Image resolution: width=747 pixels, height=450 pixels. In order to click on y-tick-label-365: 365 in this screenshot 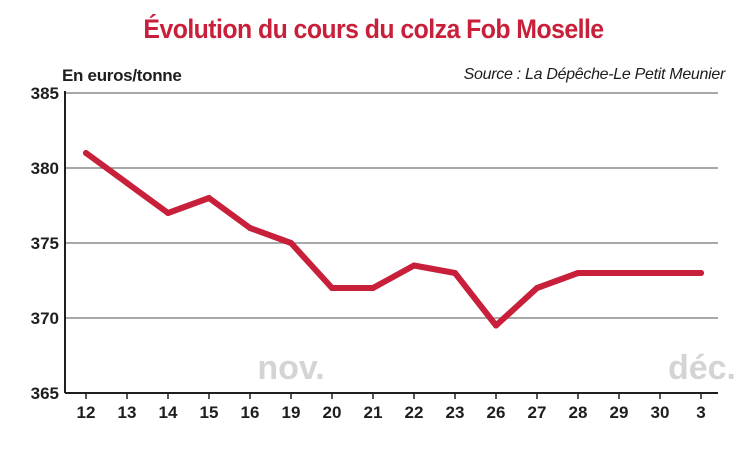, I will do `click(45, 393)`.